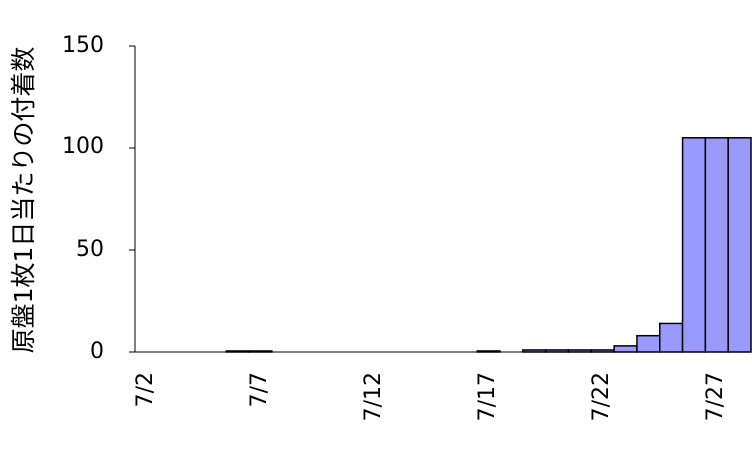  I want to click on x-tick-label-7-12: 7/12, so click(373, 396).